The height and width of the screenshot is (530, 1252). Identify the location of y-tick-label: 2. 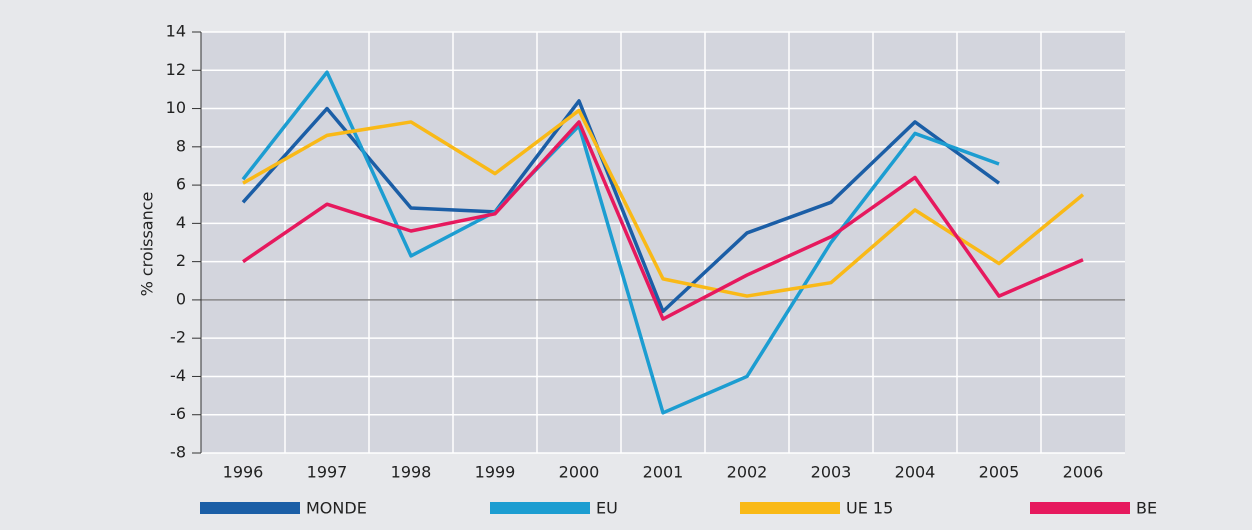
(181, 260).